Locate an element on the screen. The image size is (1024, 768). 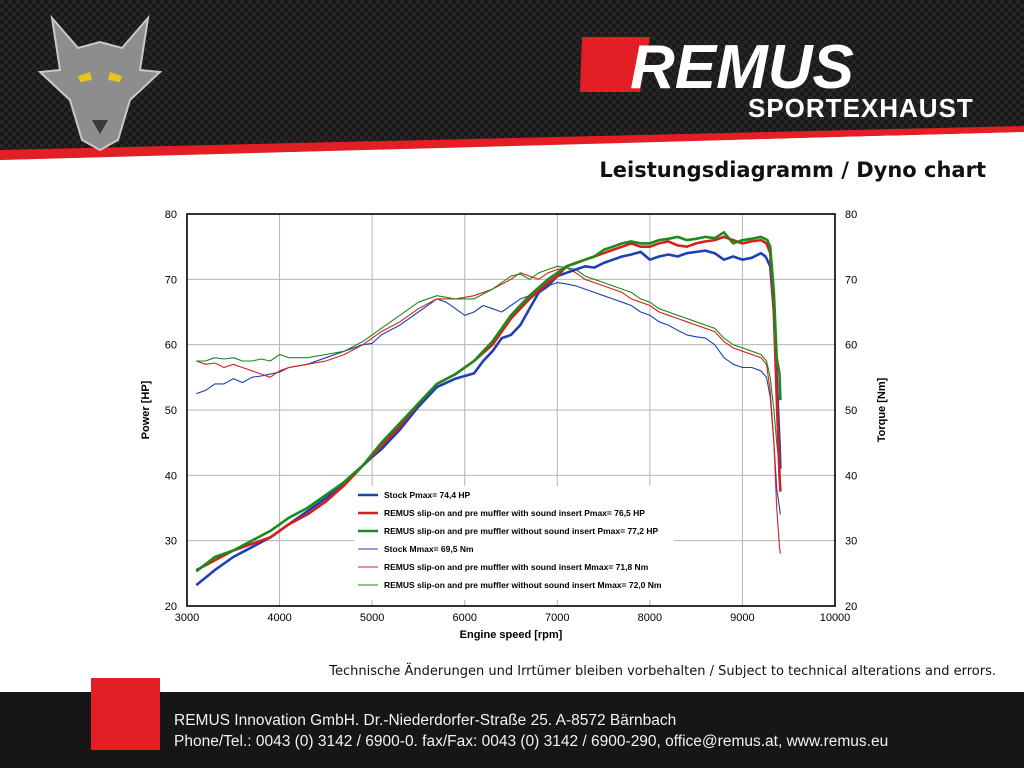
y-tick-label-left: 80 is located at coordinates (171, 215).